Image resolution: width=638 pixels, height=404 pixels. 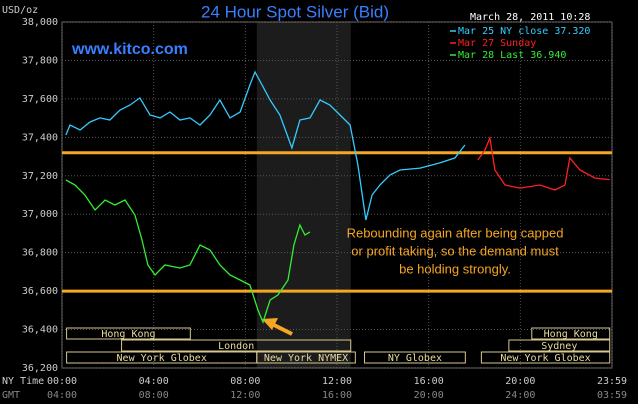 What do you see at coordinates (295, 11) in the screenshot?
I see `chart-title: 24 Hour Spot Silver (Bid)` at bounding box center [295, 11].